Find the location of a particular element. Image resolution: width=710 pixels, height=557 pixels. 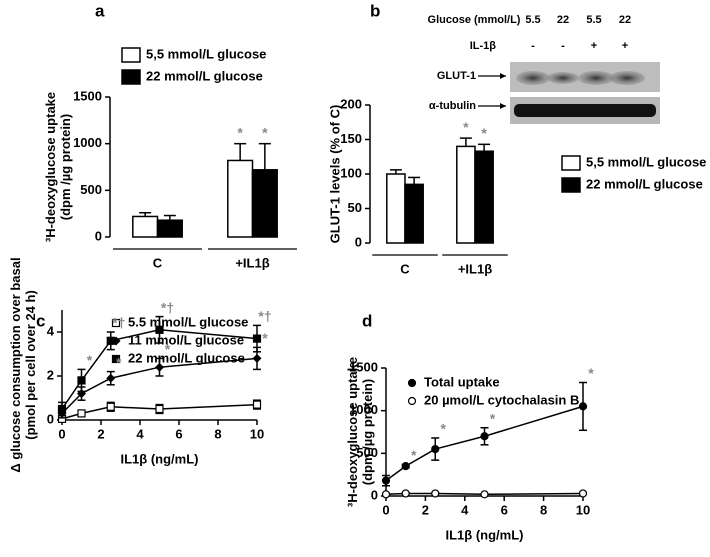

y-tick-label: 50 is located at coordinates (355, 207).